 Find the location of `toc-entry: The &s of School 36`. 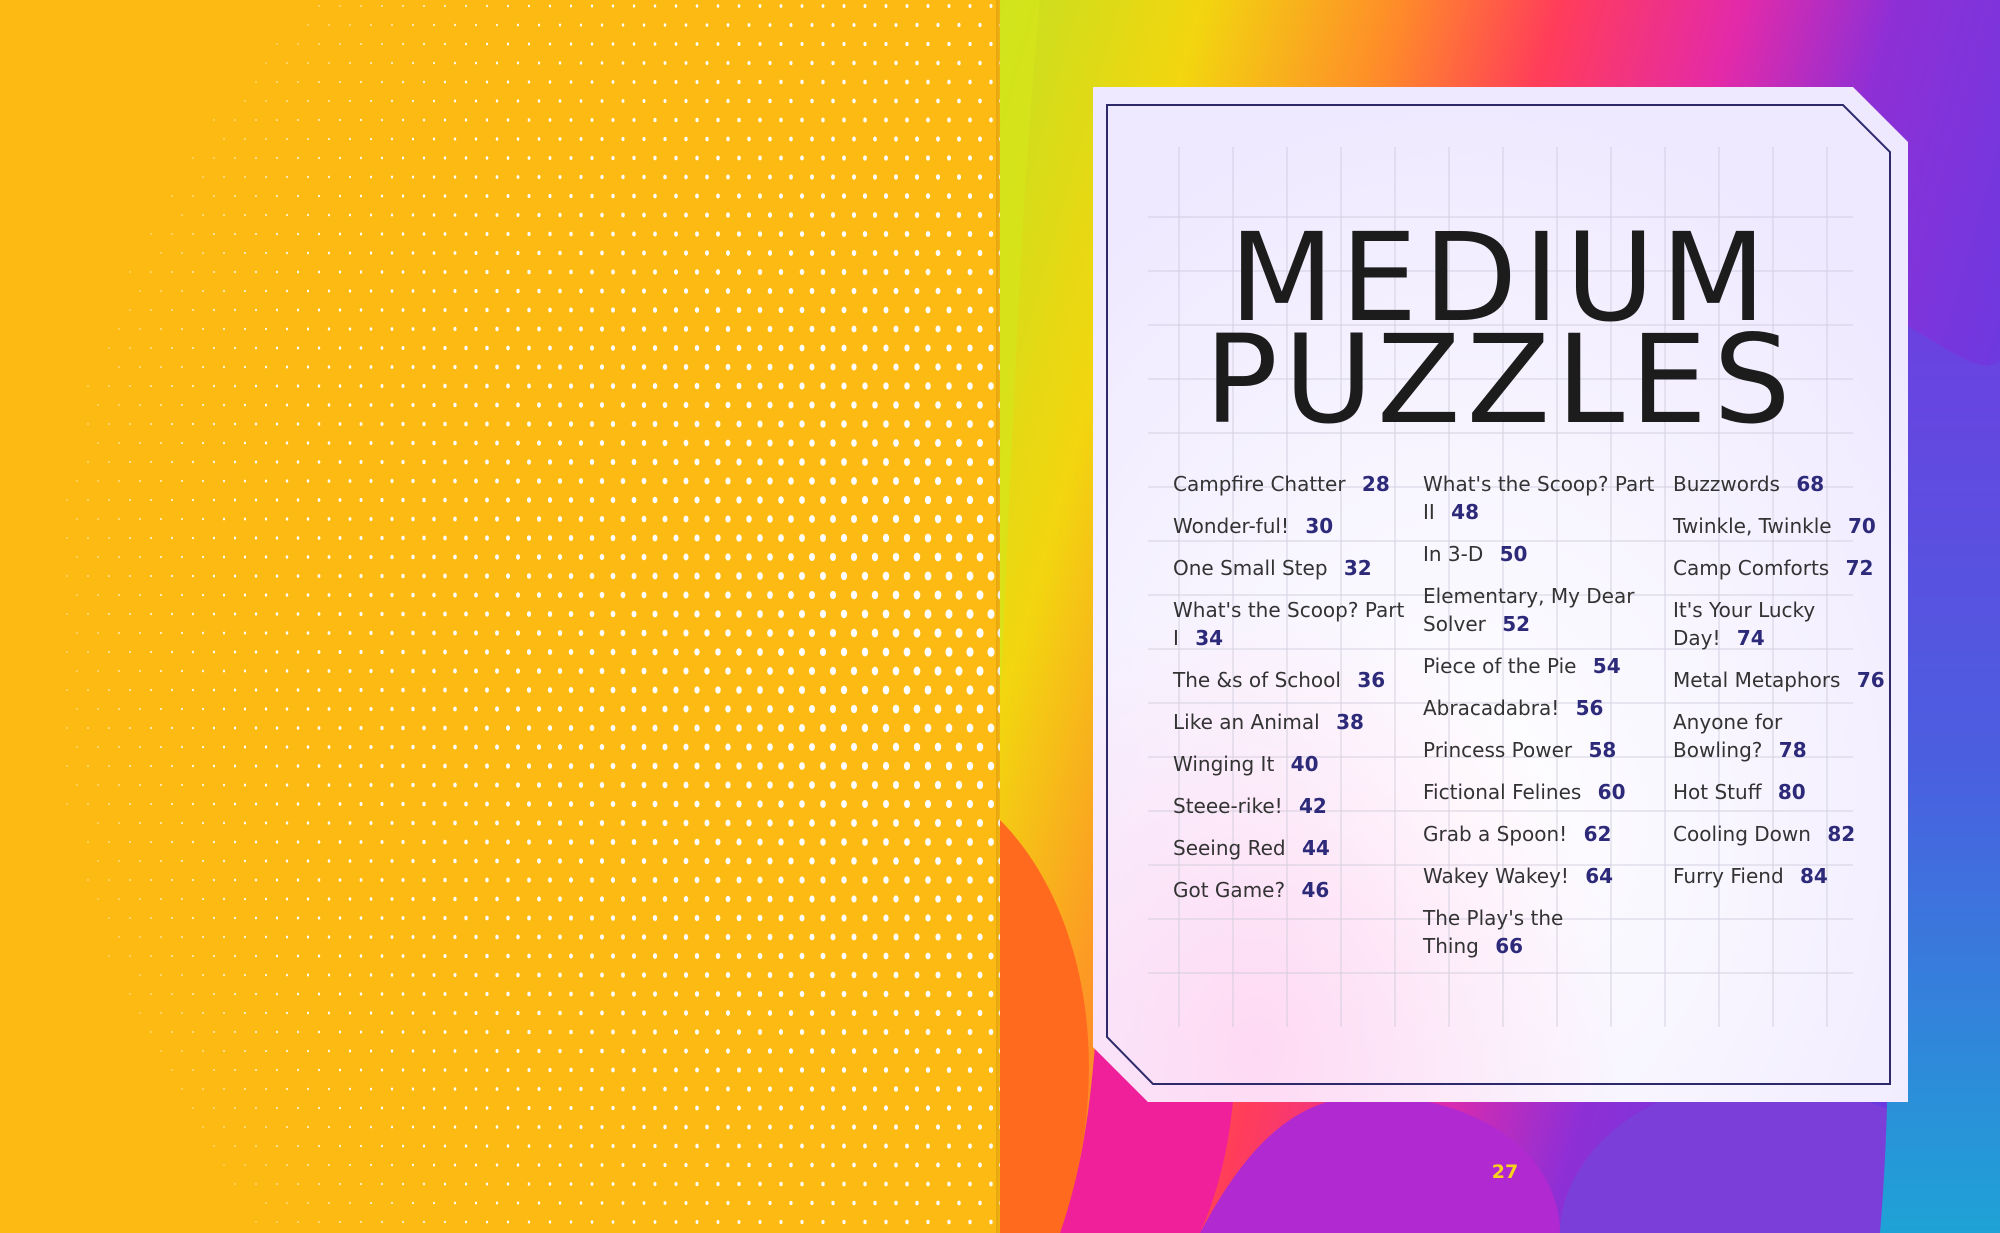

toc-entry: The &s of School 36 is located at coordinates (1293, 680).